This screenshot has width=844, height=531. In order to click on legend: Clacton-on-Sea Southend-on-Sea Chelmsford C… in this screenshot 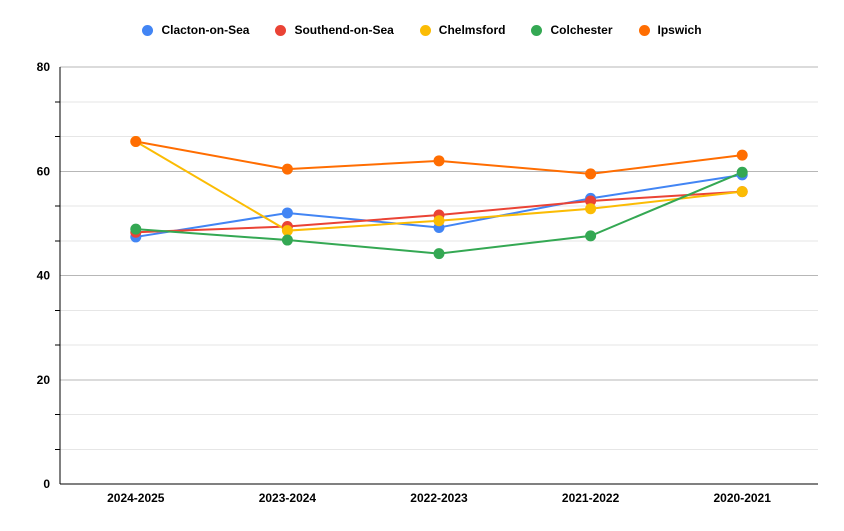, I will do `click(422, 30)`.